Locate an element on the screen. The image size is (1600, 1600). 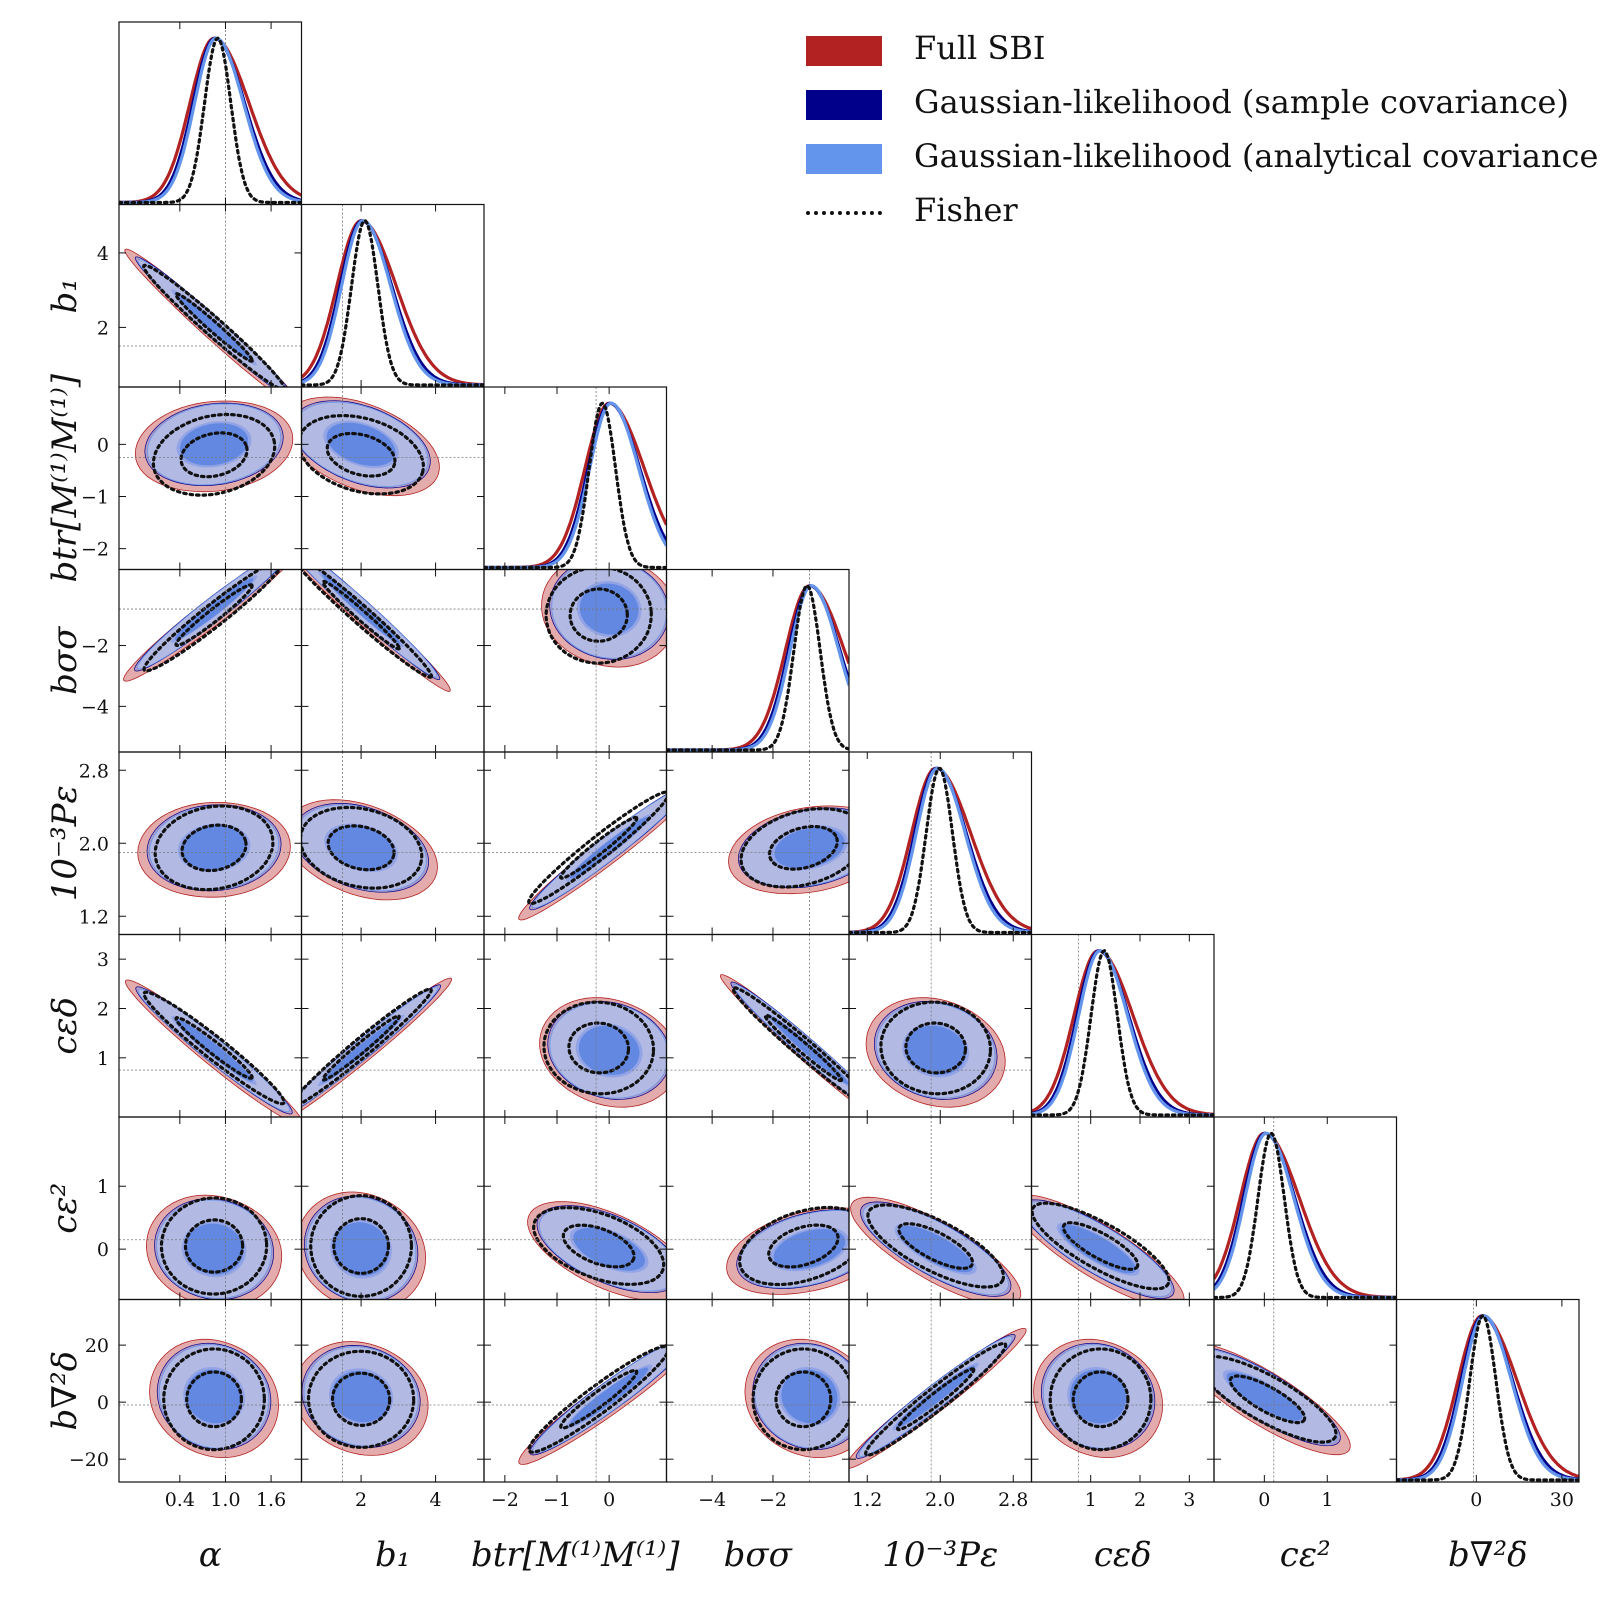
panel-ced-vs-b1 is located at coordinates (392, 1025).